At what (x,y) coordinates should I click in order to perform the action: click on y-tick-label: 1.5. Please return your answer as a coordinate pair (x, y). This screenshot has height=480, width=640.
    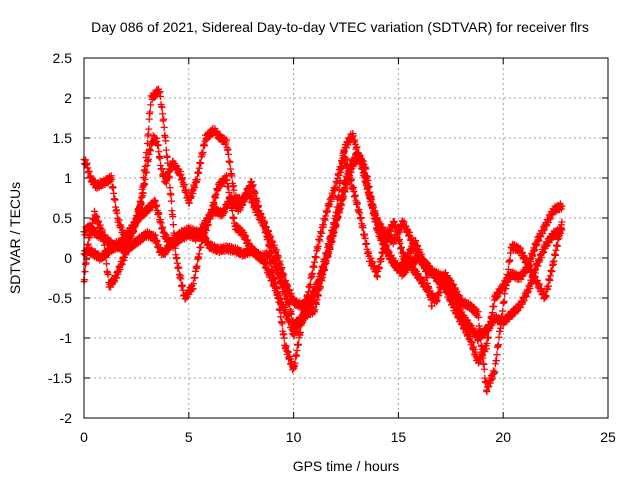
    Looking at the image, I should click on (63, 138).